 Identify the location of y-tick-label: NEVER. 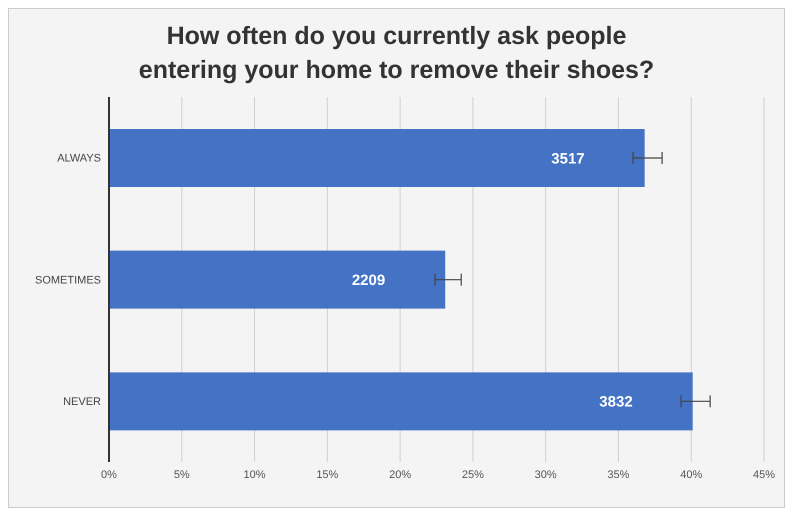
(82, 402).